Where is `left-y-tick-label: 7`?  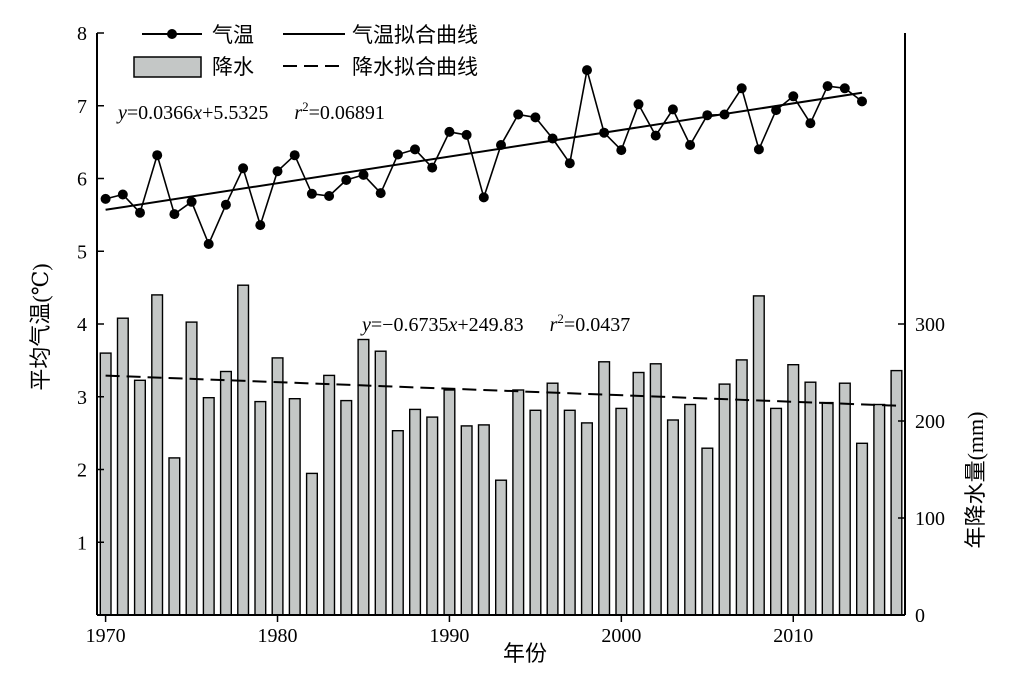 left-y-tick-label: 7 is located at coordinates (82, 107).